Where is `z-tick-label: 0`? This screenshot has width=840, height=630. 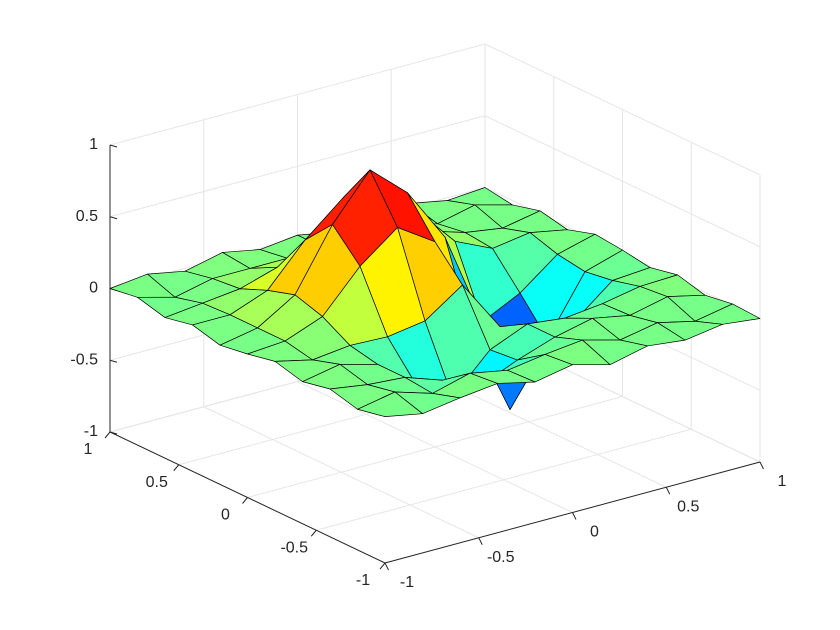
z-tick-label: 0 is located at coordinates (93, 288).